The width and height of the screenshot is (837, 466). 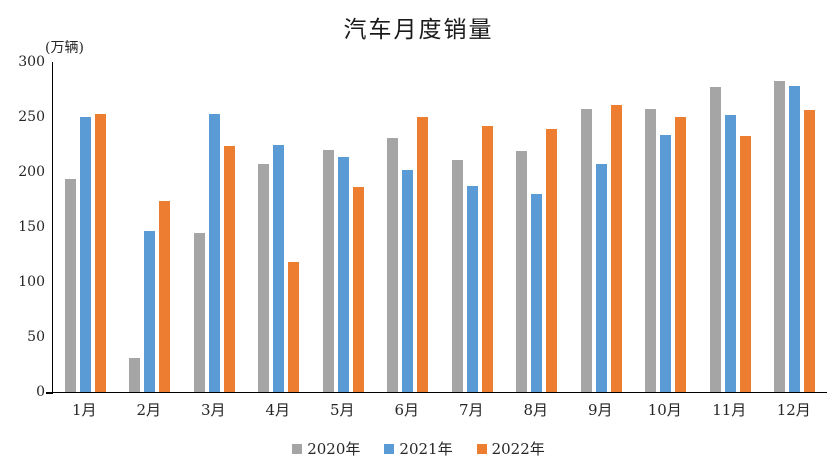 I want to click on bar-2022-m12, so click(x=810, y=251).